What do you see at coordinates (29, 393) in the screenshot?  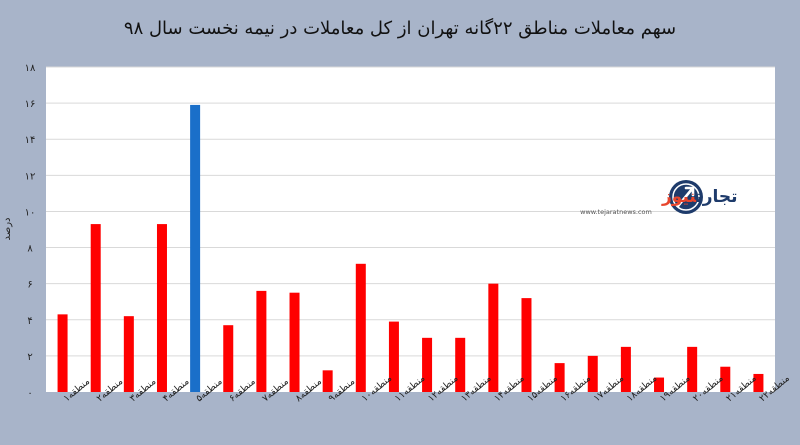 I see `y-tick-label: ۰` at bounding box center [29, 393].